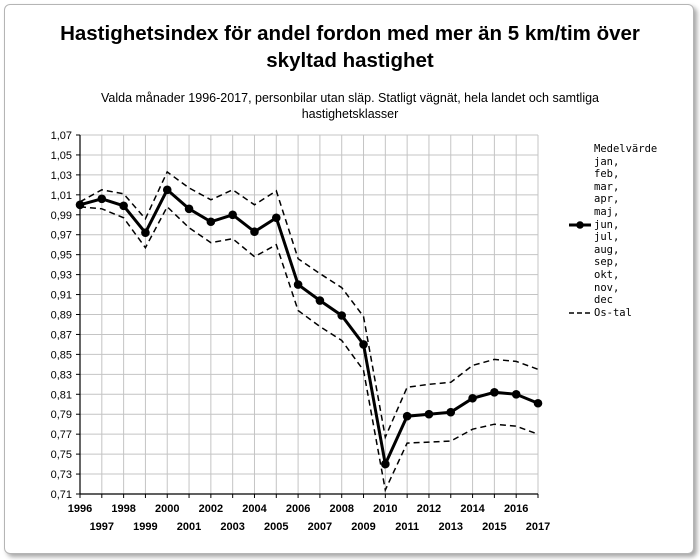 The height and width of the screenshot is (560, 700). I want to click on legend-label: Os-tal, so click(613, 312).